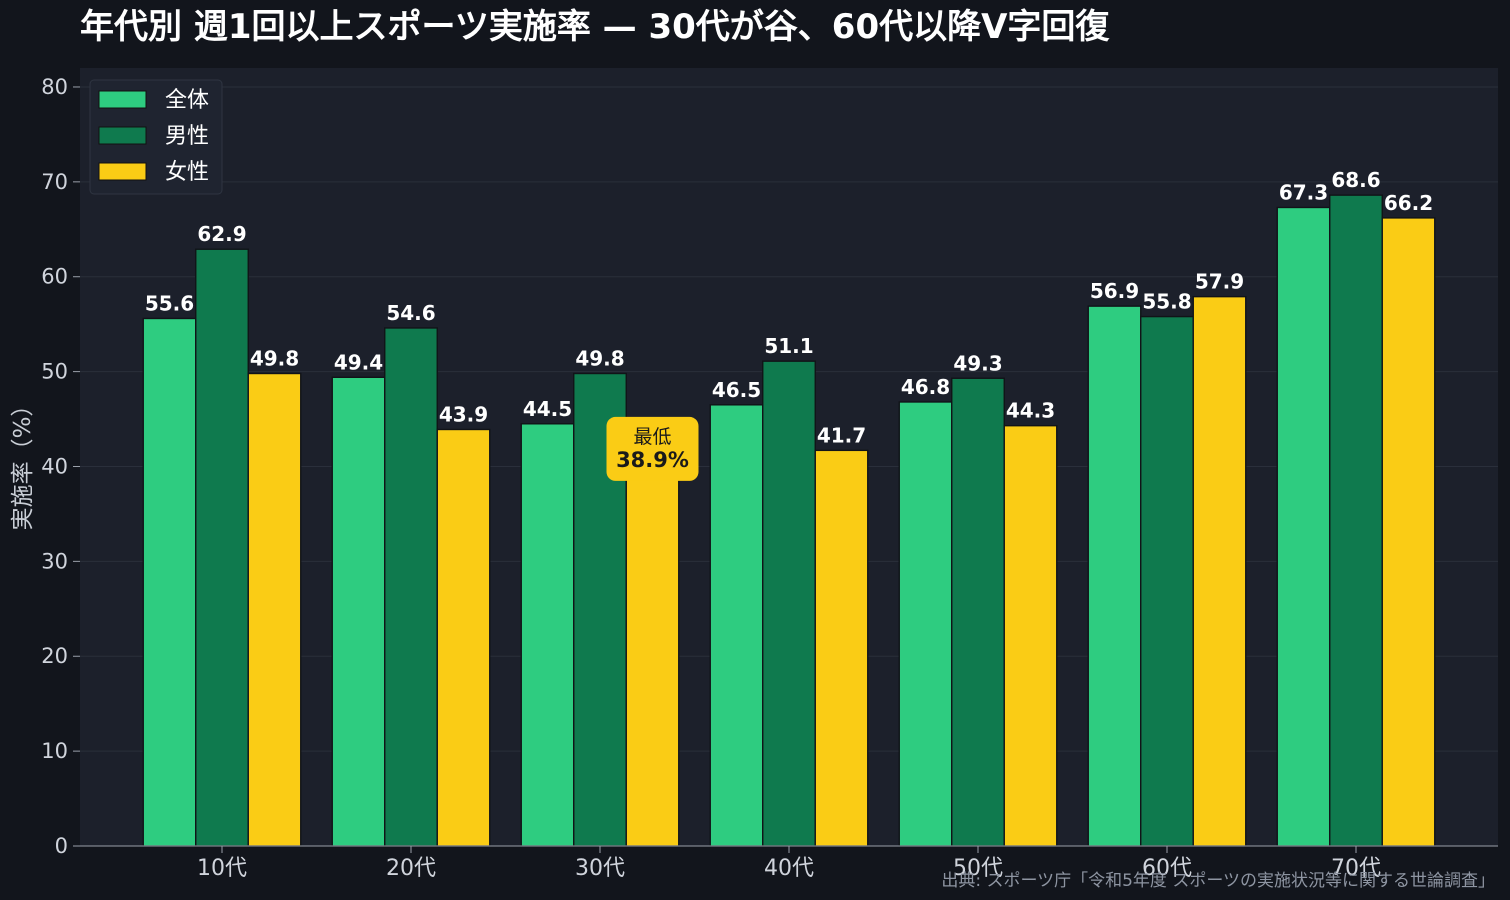 The height and width of the screenshot is (900, 1510). What do you see at coordinates (600, 868) in the screenshot?
I see `x-tick-label: 30代` at bounding box center [600, 868].